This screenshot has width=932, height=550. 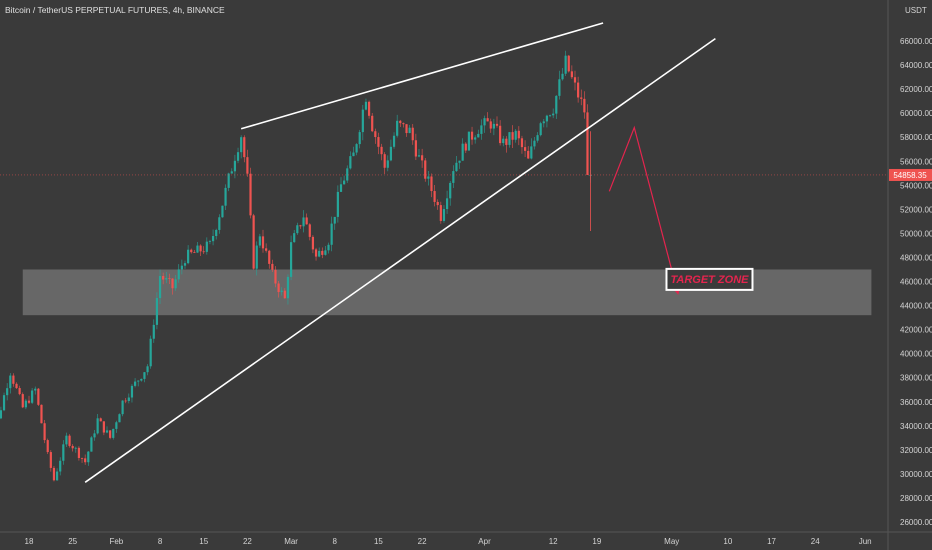 What do you see at coordinates (916, 354) in the screenshot?
I see `y-tick-label: 40000.00` at bounding box center [916, 354].